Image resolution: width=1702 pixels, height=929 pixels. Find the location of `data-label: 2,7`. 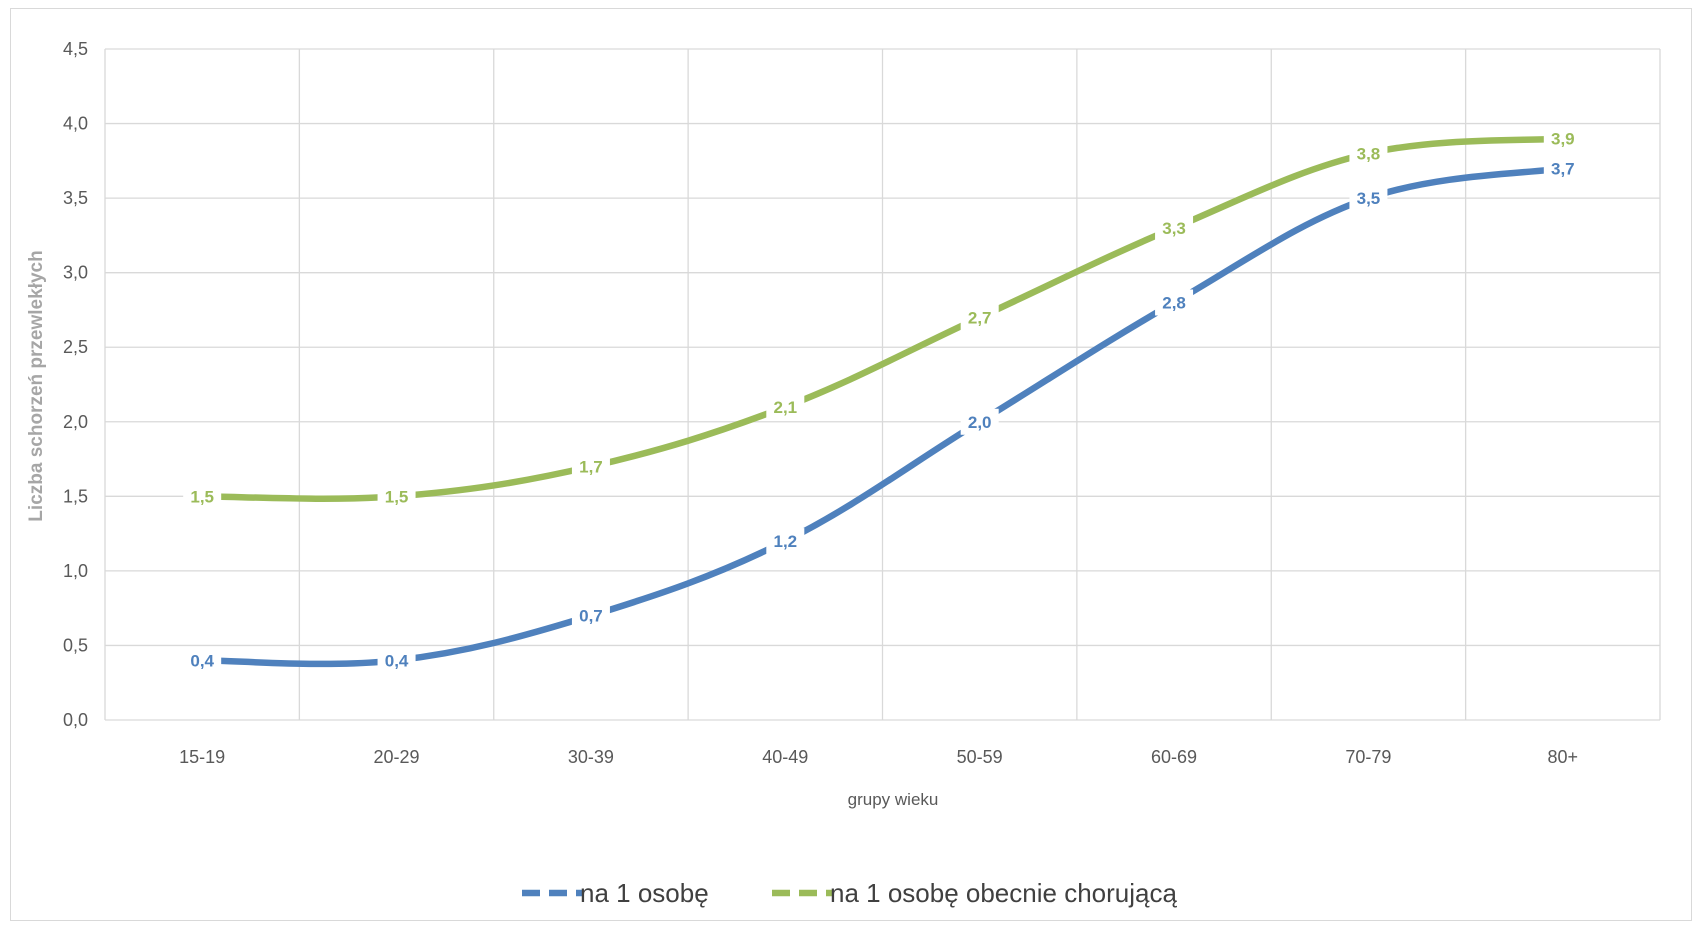

data-label: 2,7 is located at coordinates (980, 317).